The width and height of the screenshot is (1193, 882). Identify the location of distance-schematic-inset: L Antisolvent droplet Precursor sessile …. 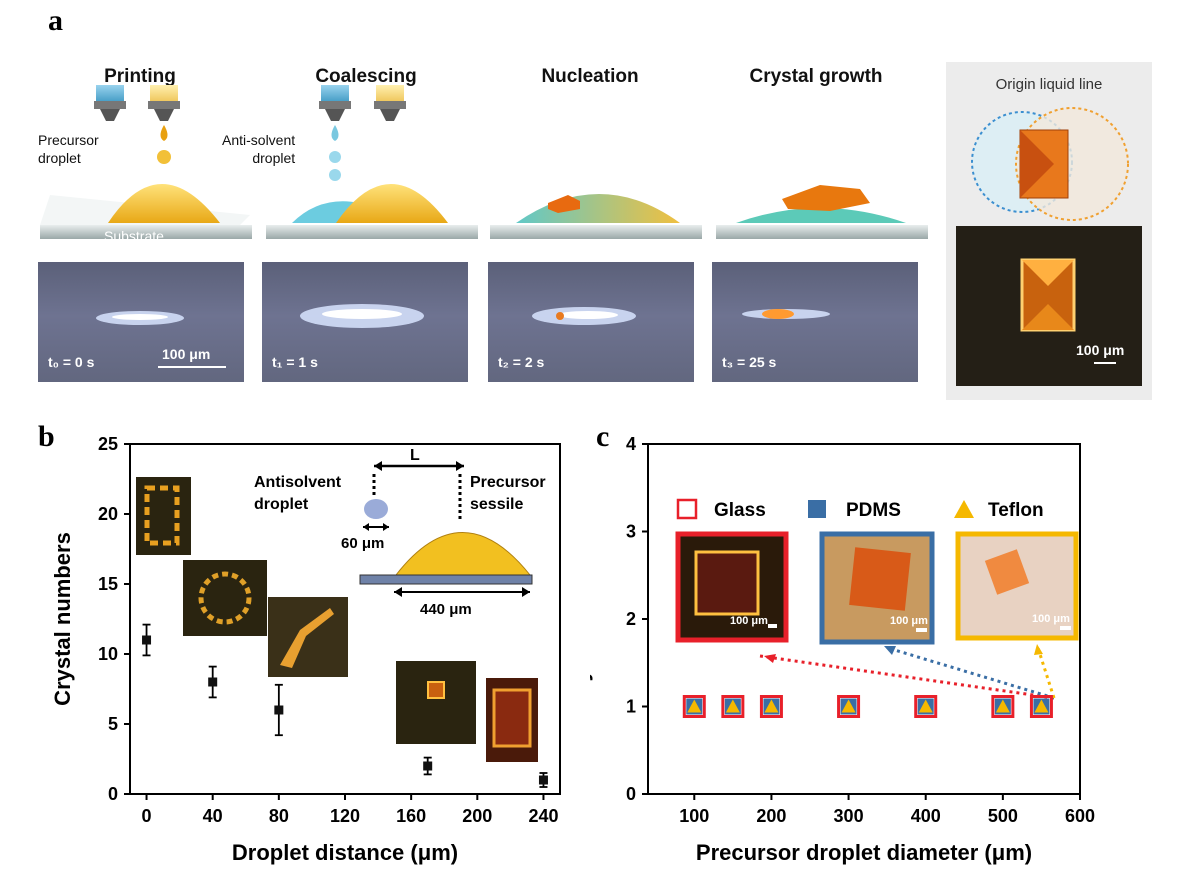
(400, 532).